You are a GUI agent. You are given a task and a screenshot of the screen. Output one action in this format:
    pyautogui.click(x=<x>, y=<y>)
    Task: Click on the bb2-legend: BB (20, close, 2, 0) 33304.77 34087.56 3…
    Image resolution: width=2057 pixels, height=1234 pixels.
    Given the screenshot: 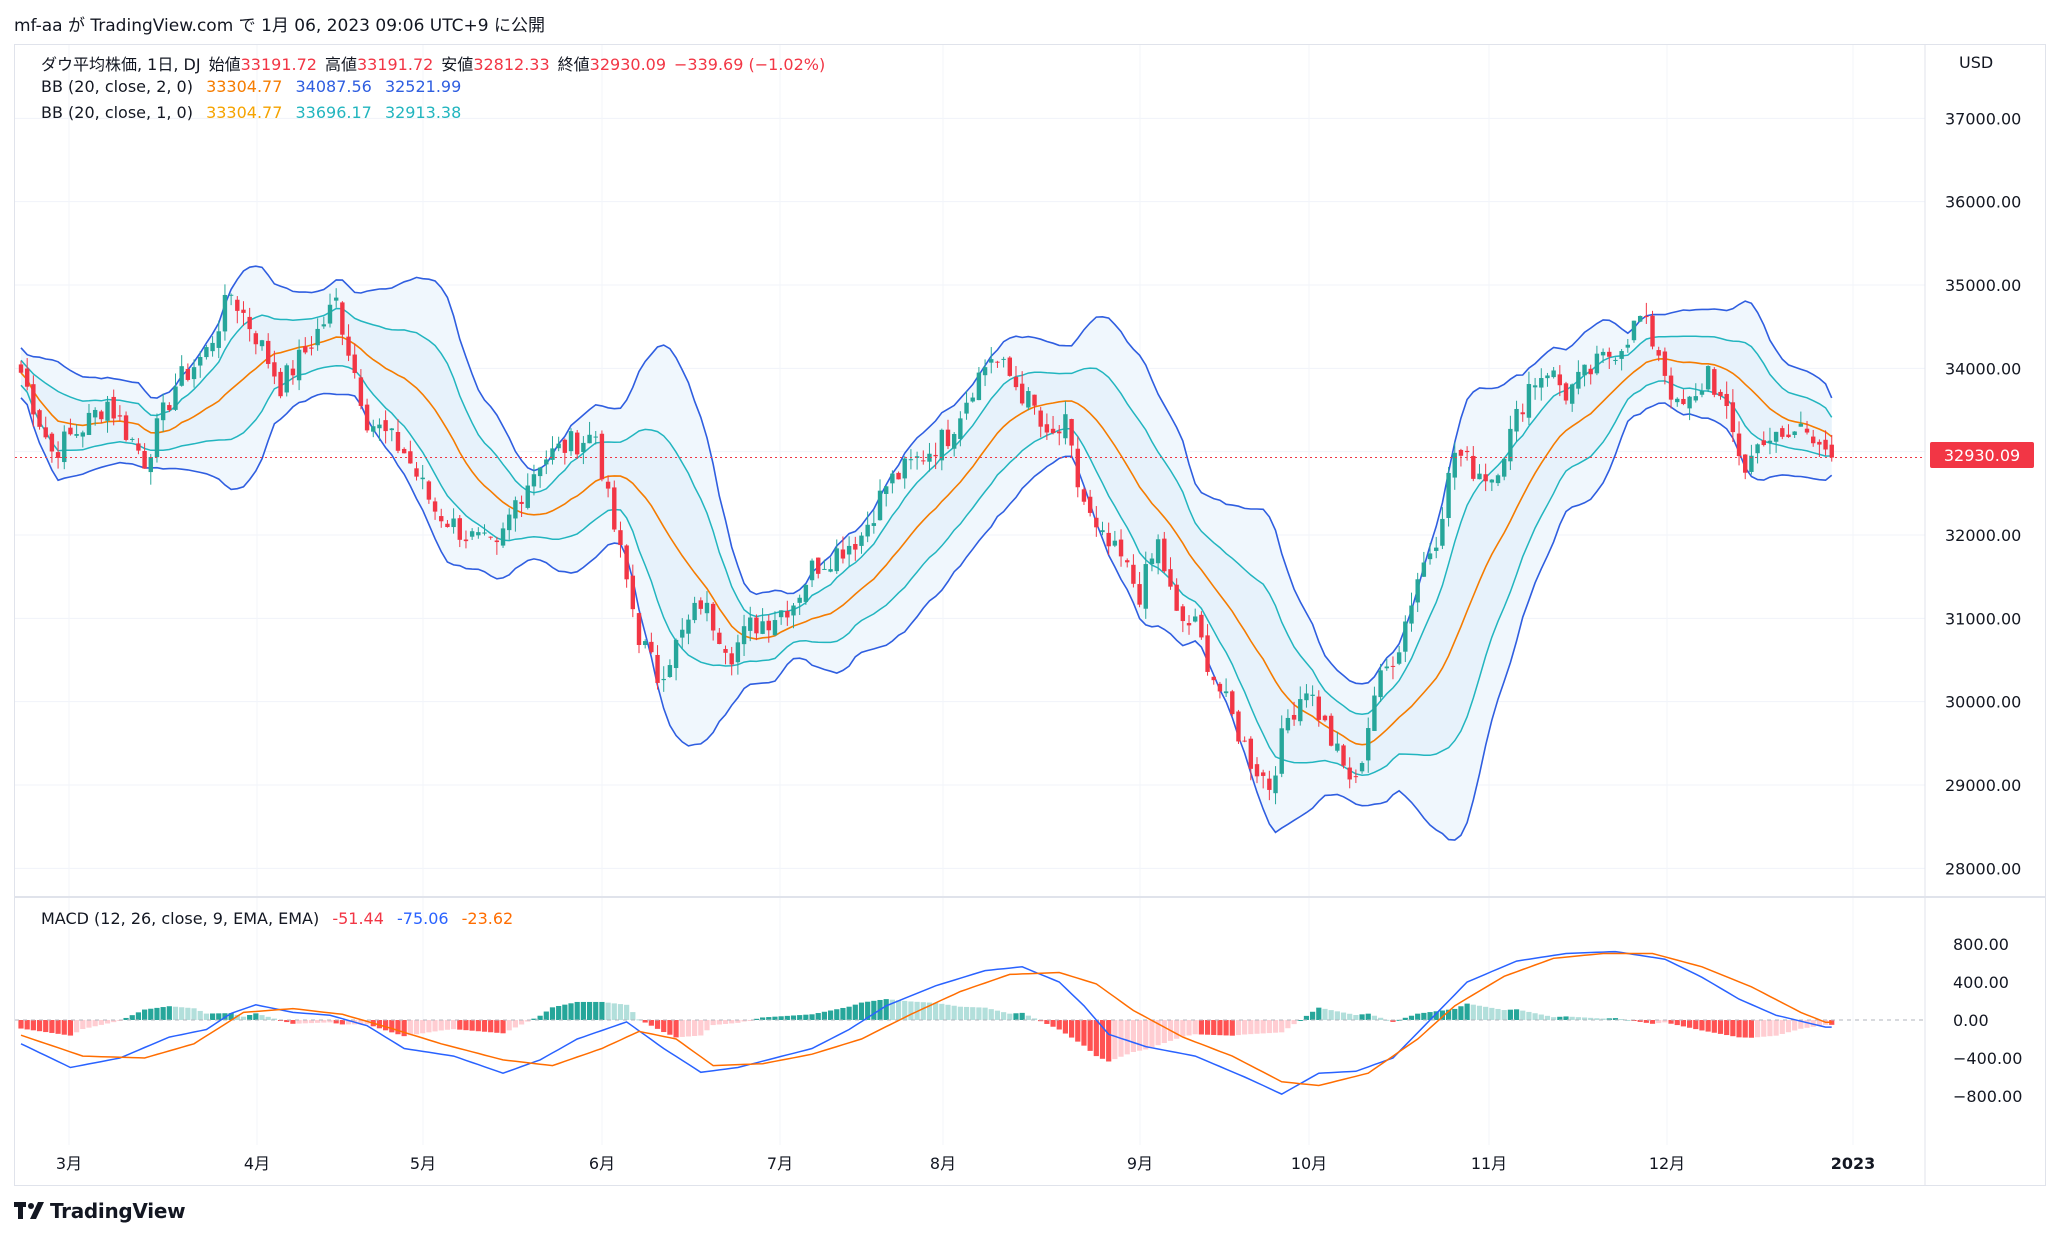 What is the action you would take?
    pyautogui.click(x=255, y=86)
    